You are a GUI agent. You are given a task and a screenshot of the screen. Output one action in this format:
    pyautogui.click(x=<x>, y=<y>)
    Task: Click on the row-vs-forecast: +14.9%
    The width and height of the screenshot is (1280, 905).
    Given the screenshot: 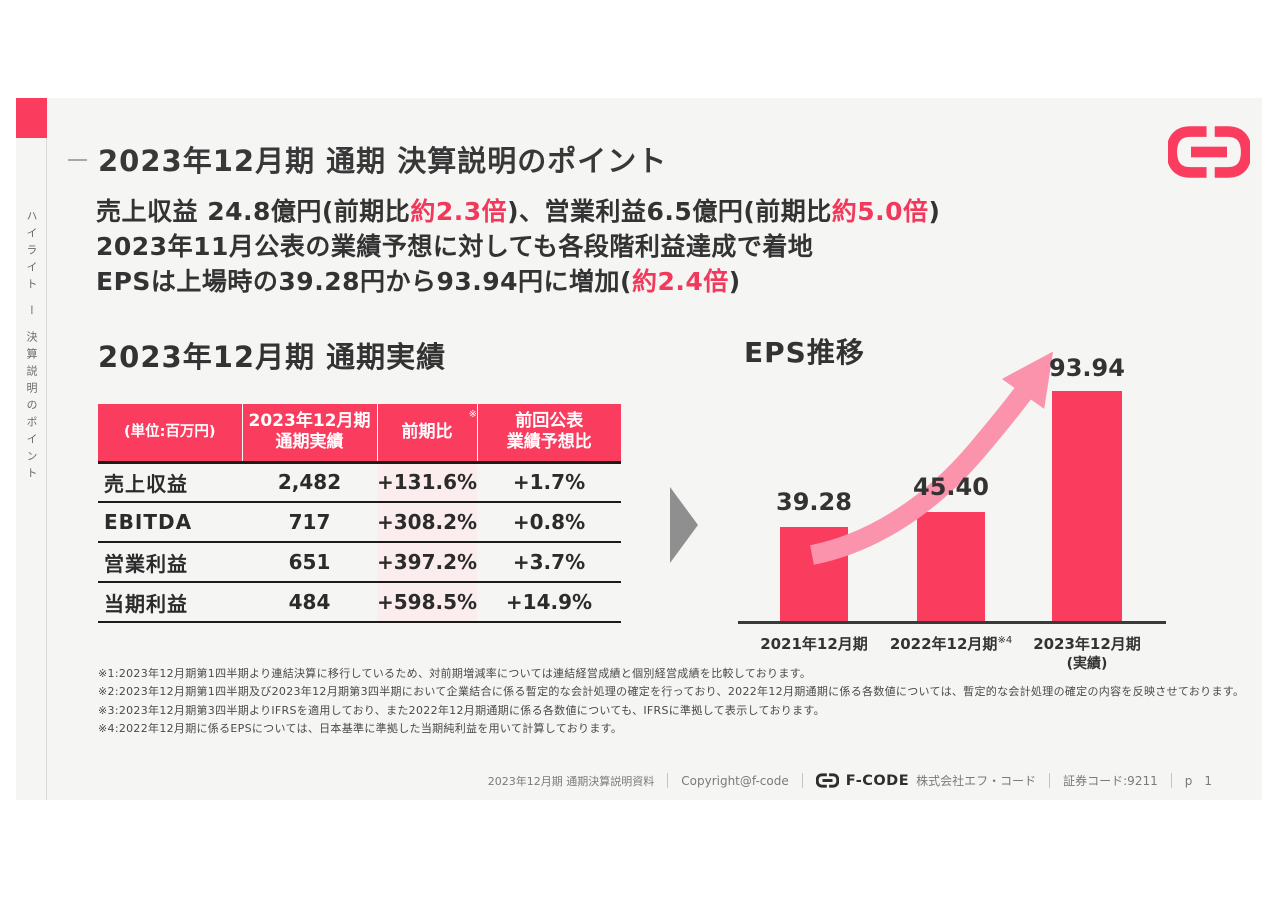 What is the action you would take?
    pyautogui.click(x=549, y=602)
    